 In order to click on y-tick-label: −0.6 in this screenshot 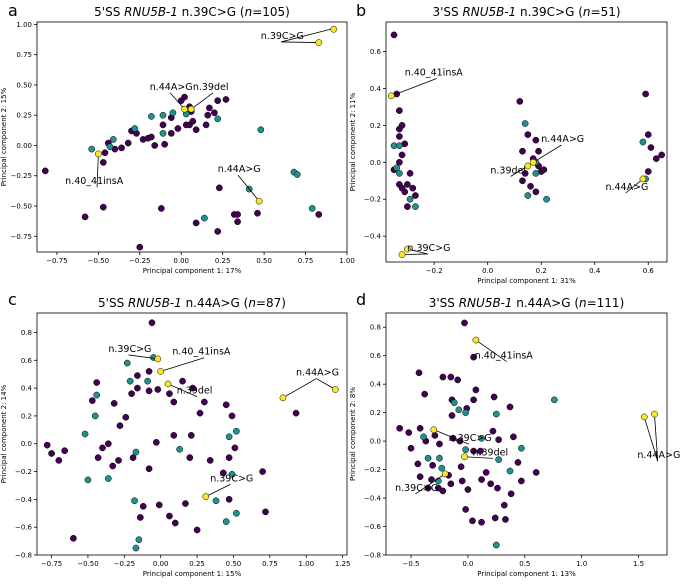, I will do `click(373, 527)`.